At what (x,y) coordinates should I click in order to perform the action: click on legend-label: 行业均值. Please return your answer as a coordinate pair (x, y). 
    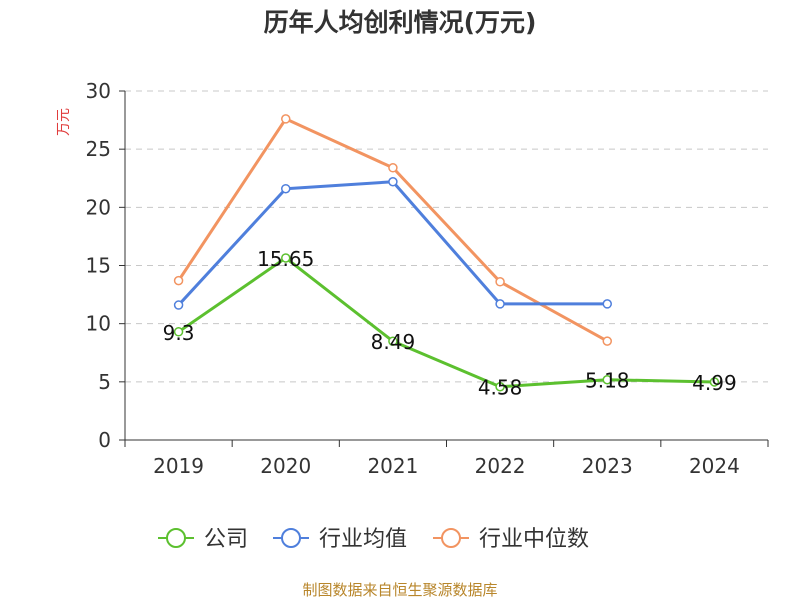
    Looking at the image, I should click on (363, 539).